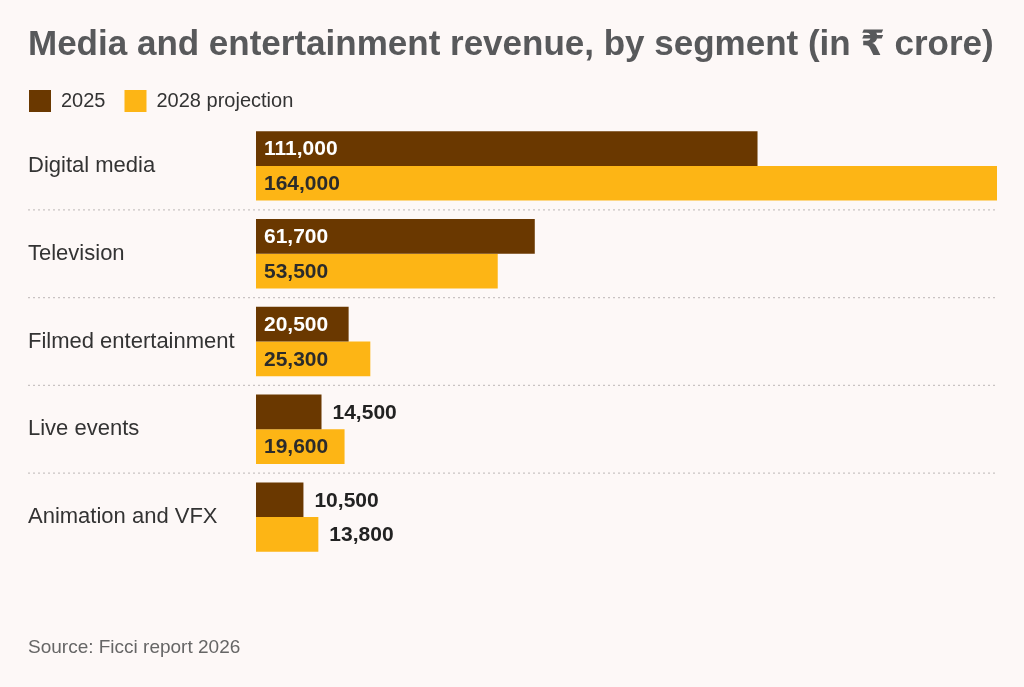 Image resolution: width=1024 pixels, height=687 pixels. Describe the element at coordinates (296, 358) in the screenshot. I see `data-label: 25,300` at that location.